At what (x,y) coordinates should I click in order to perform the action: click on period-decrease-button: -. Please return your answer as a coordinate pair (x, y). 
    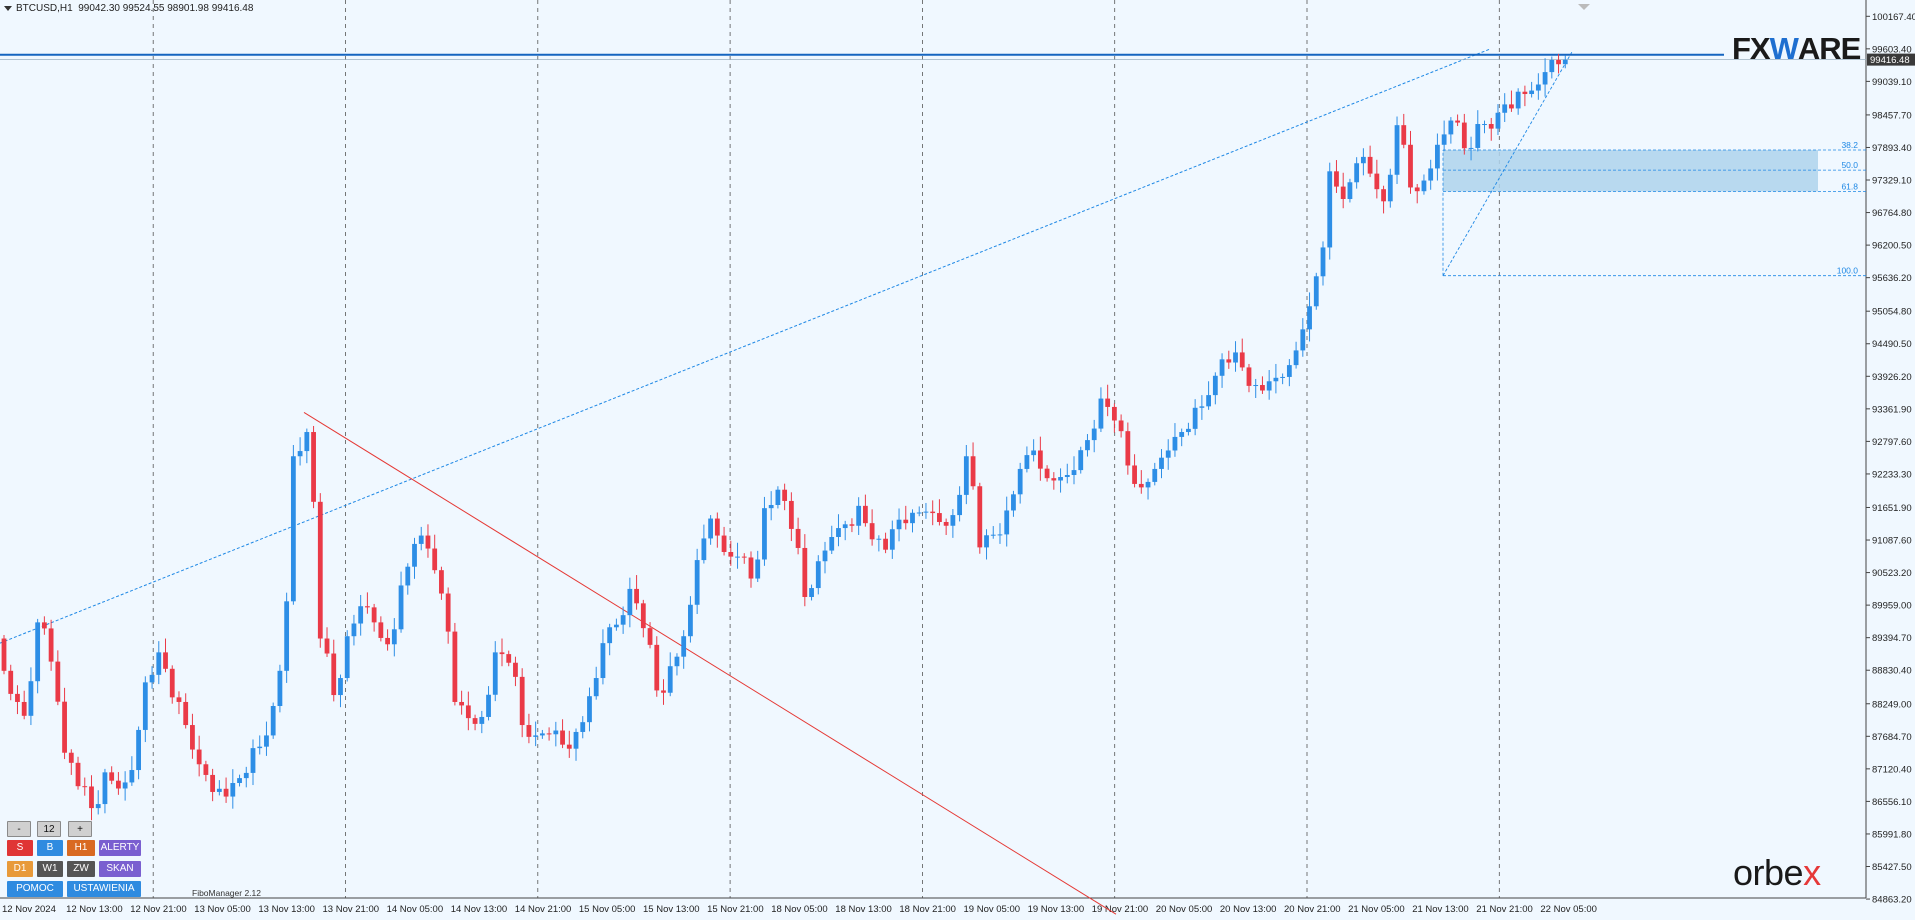
    Looking at the image, I should click on (19, 829).